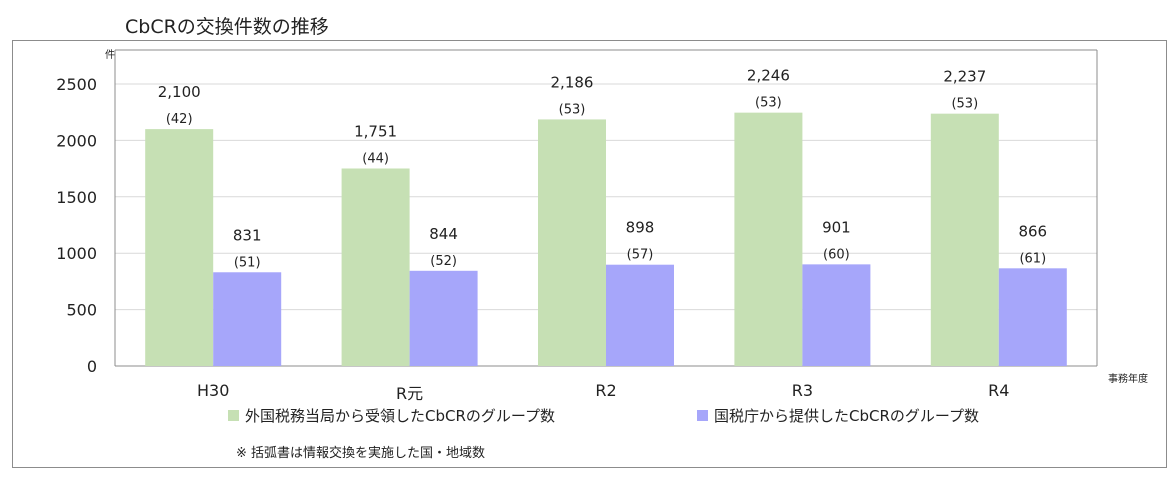  What do you see at coordinates (836, 227) in the screenshot?
I see `data-label-value: 901` at bounding box center [836, 227].